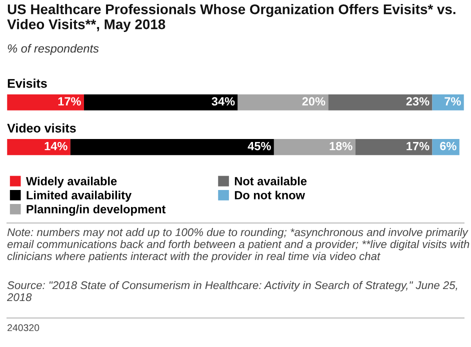 The width and height of the screenshot is (471, 347). Describe the element at coordinates (53, 50) in the screenshot. I see `chart-subtitle: % of respondents` at that location.